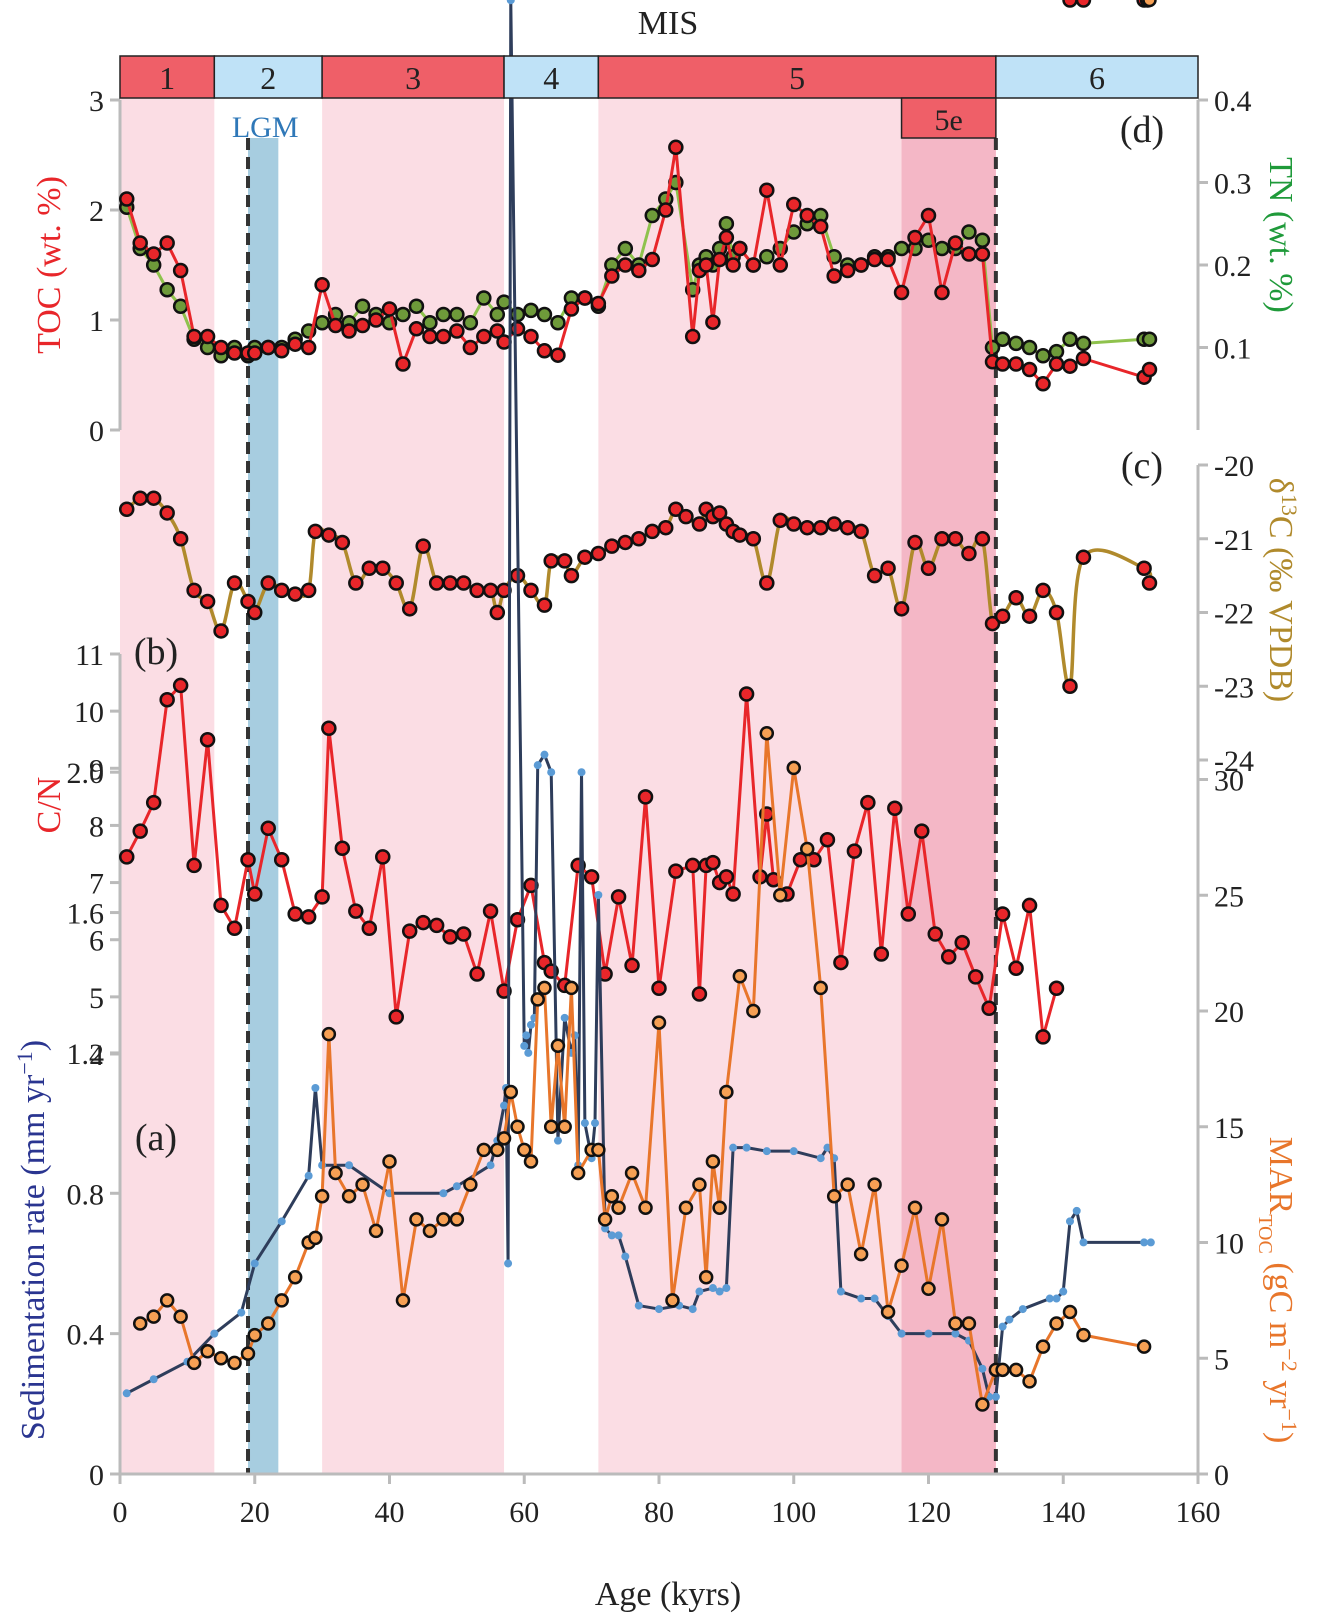 The height and width of the screenshot is (1624, 1336). What do you see at coordinates (1233, 184) in the screenshot?
I see `panel-d-right-tick-label: 0.3` at bounding box center [1233, 184].